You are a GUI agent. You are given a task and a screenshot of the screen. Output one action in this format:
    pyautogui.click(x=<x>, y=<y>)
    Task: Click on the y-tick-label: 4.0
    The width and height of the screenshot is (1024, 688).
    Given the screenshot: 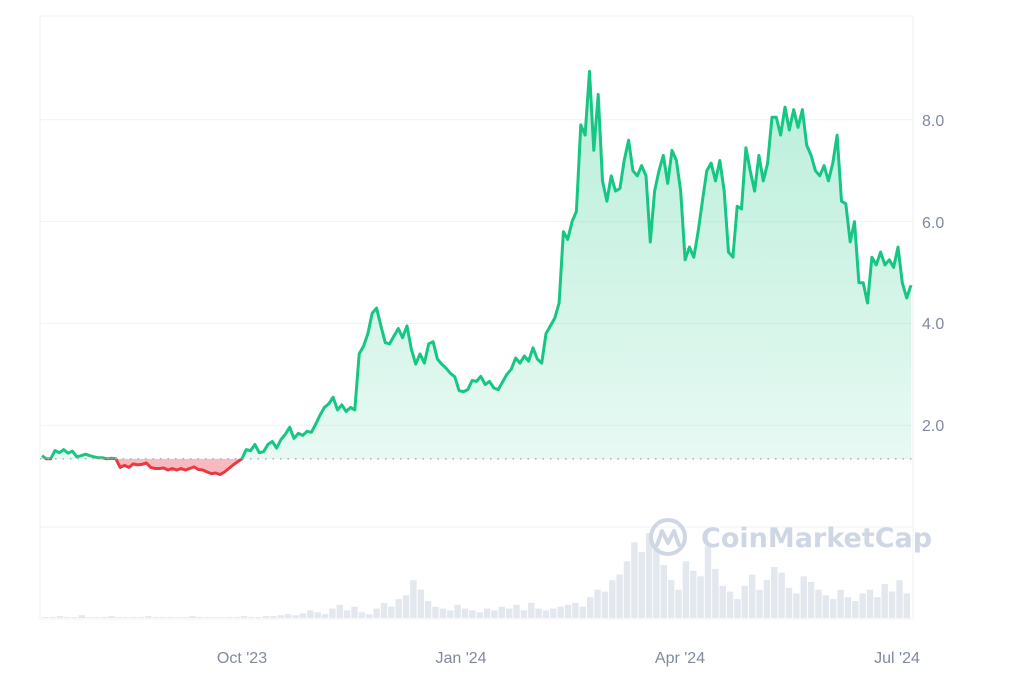 What is the action you would take?
    pyautogui.click(x=933, y=324)
    